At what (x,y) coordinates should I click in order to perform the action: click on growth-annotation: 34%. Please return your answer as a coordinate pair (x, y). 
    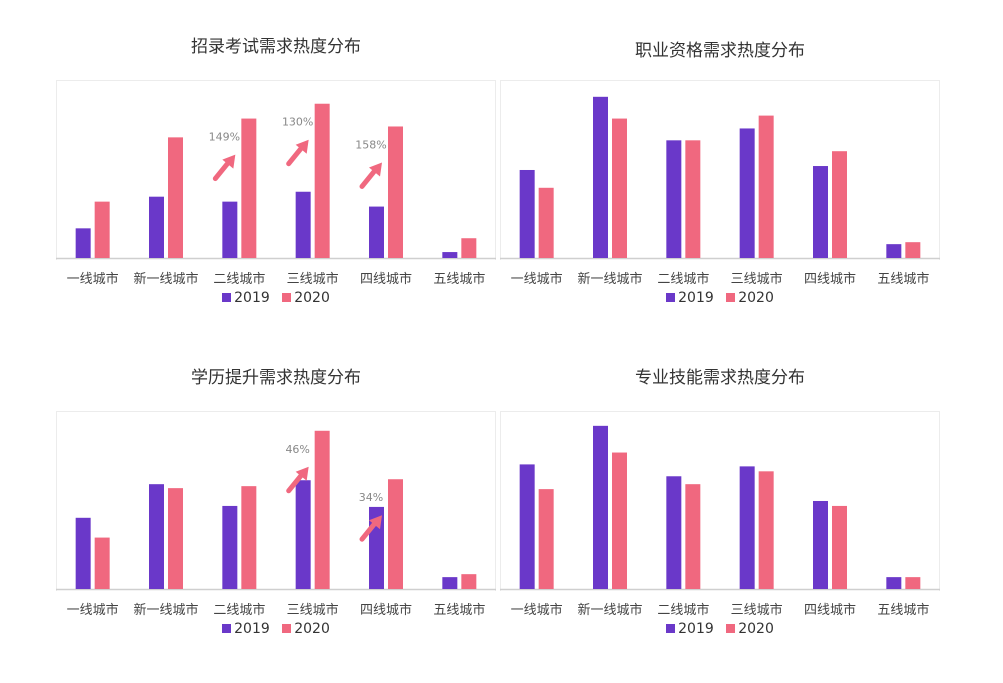
    Looking at the image, I should click on (371, 516).